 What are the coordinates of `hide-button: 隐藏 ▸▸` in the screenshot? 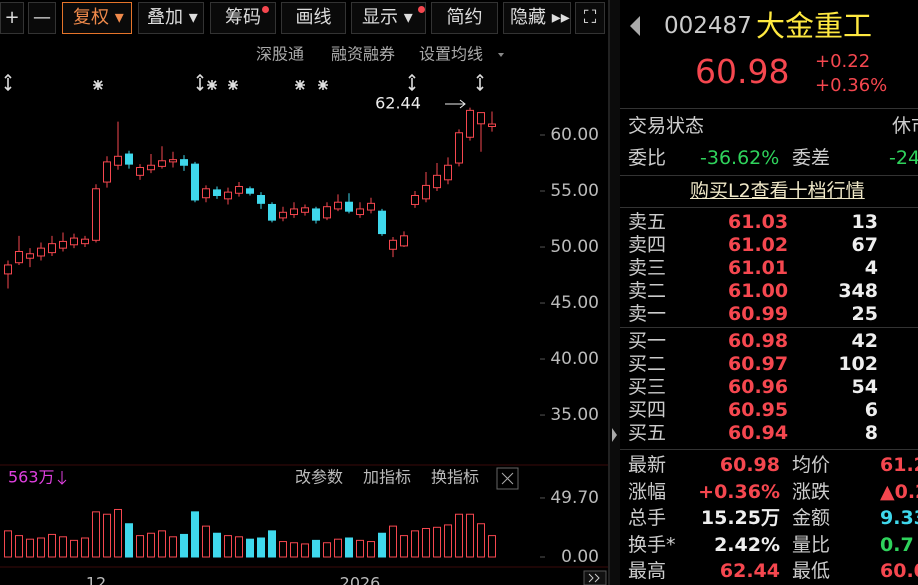 It's located at (537, 18).